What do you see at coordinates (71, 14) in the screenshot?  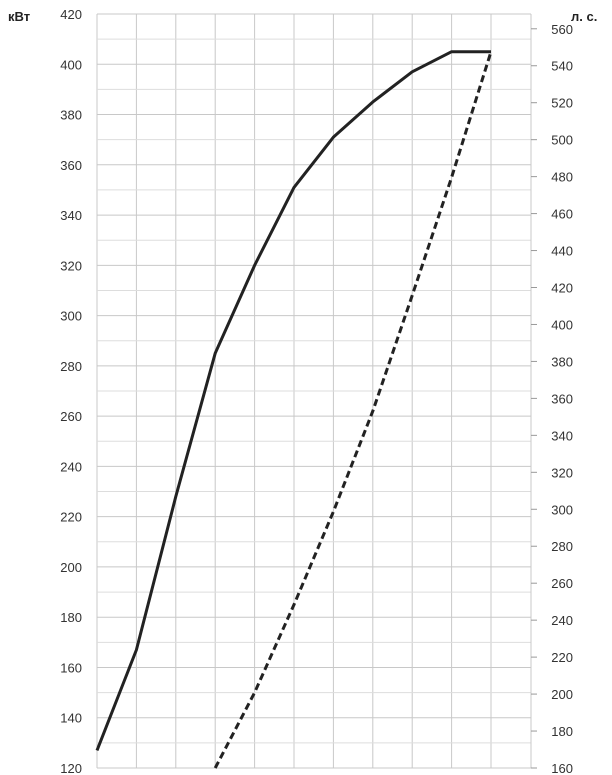 I see `left-tick-label: 420` at bounding box center [71, 14].